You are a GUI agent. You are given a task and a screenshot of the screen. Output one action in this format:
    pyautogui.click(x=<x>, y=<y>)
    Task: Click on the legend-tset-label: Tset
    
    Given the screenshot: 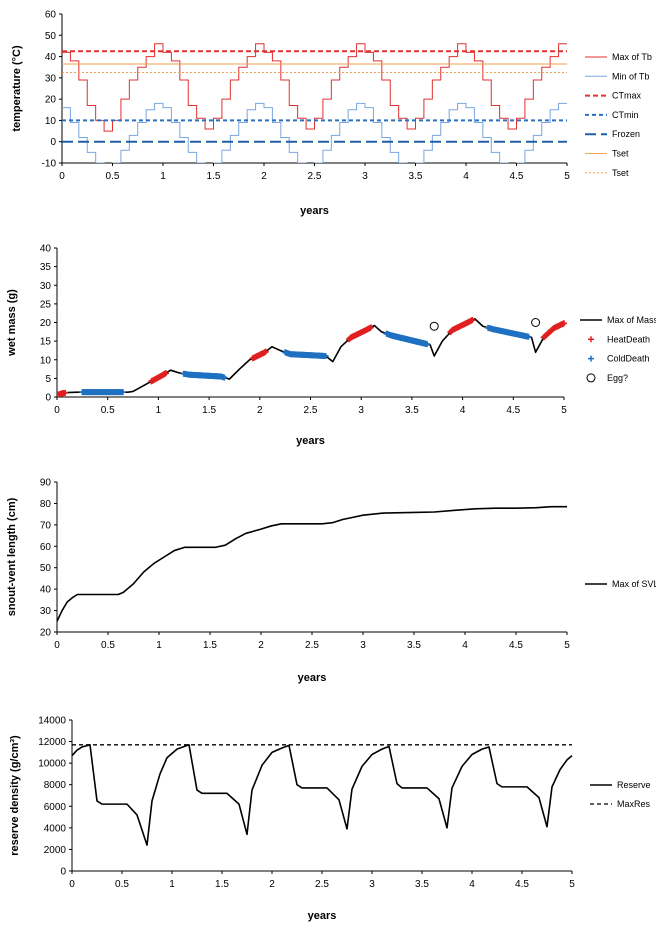 What is the action you would take?
    pyautogui.click(x=620, y=154)
    